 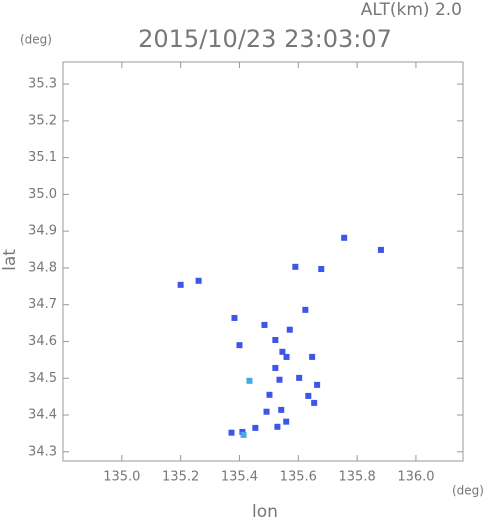 I want to click on x-axis-label: lon, so click(x=265, y=511).